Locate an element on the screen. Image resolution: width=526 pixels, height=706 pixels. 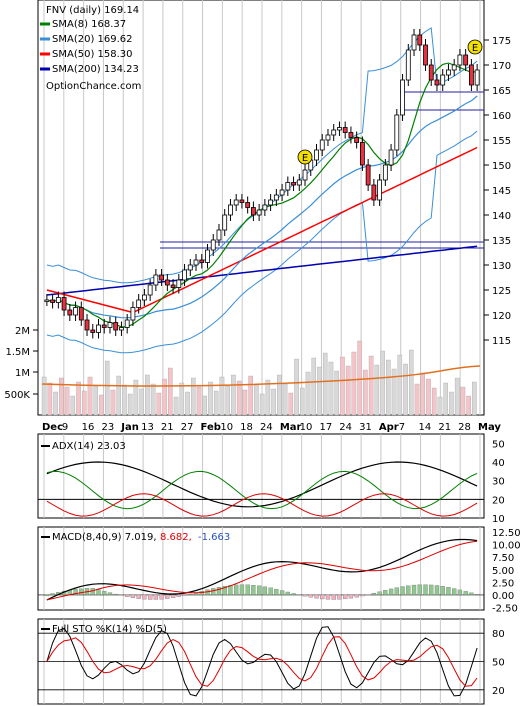
macd-tick-label: -2.50 is located at coordinates (505, 608).